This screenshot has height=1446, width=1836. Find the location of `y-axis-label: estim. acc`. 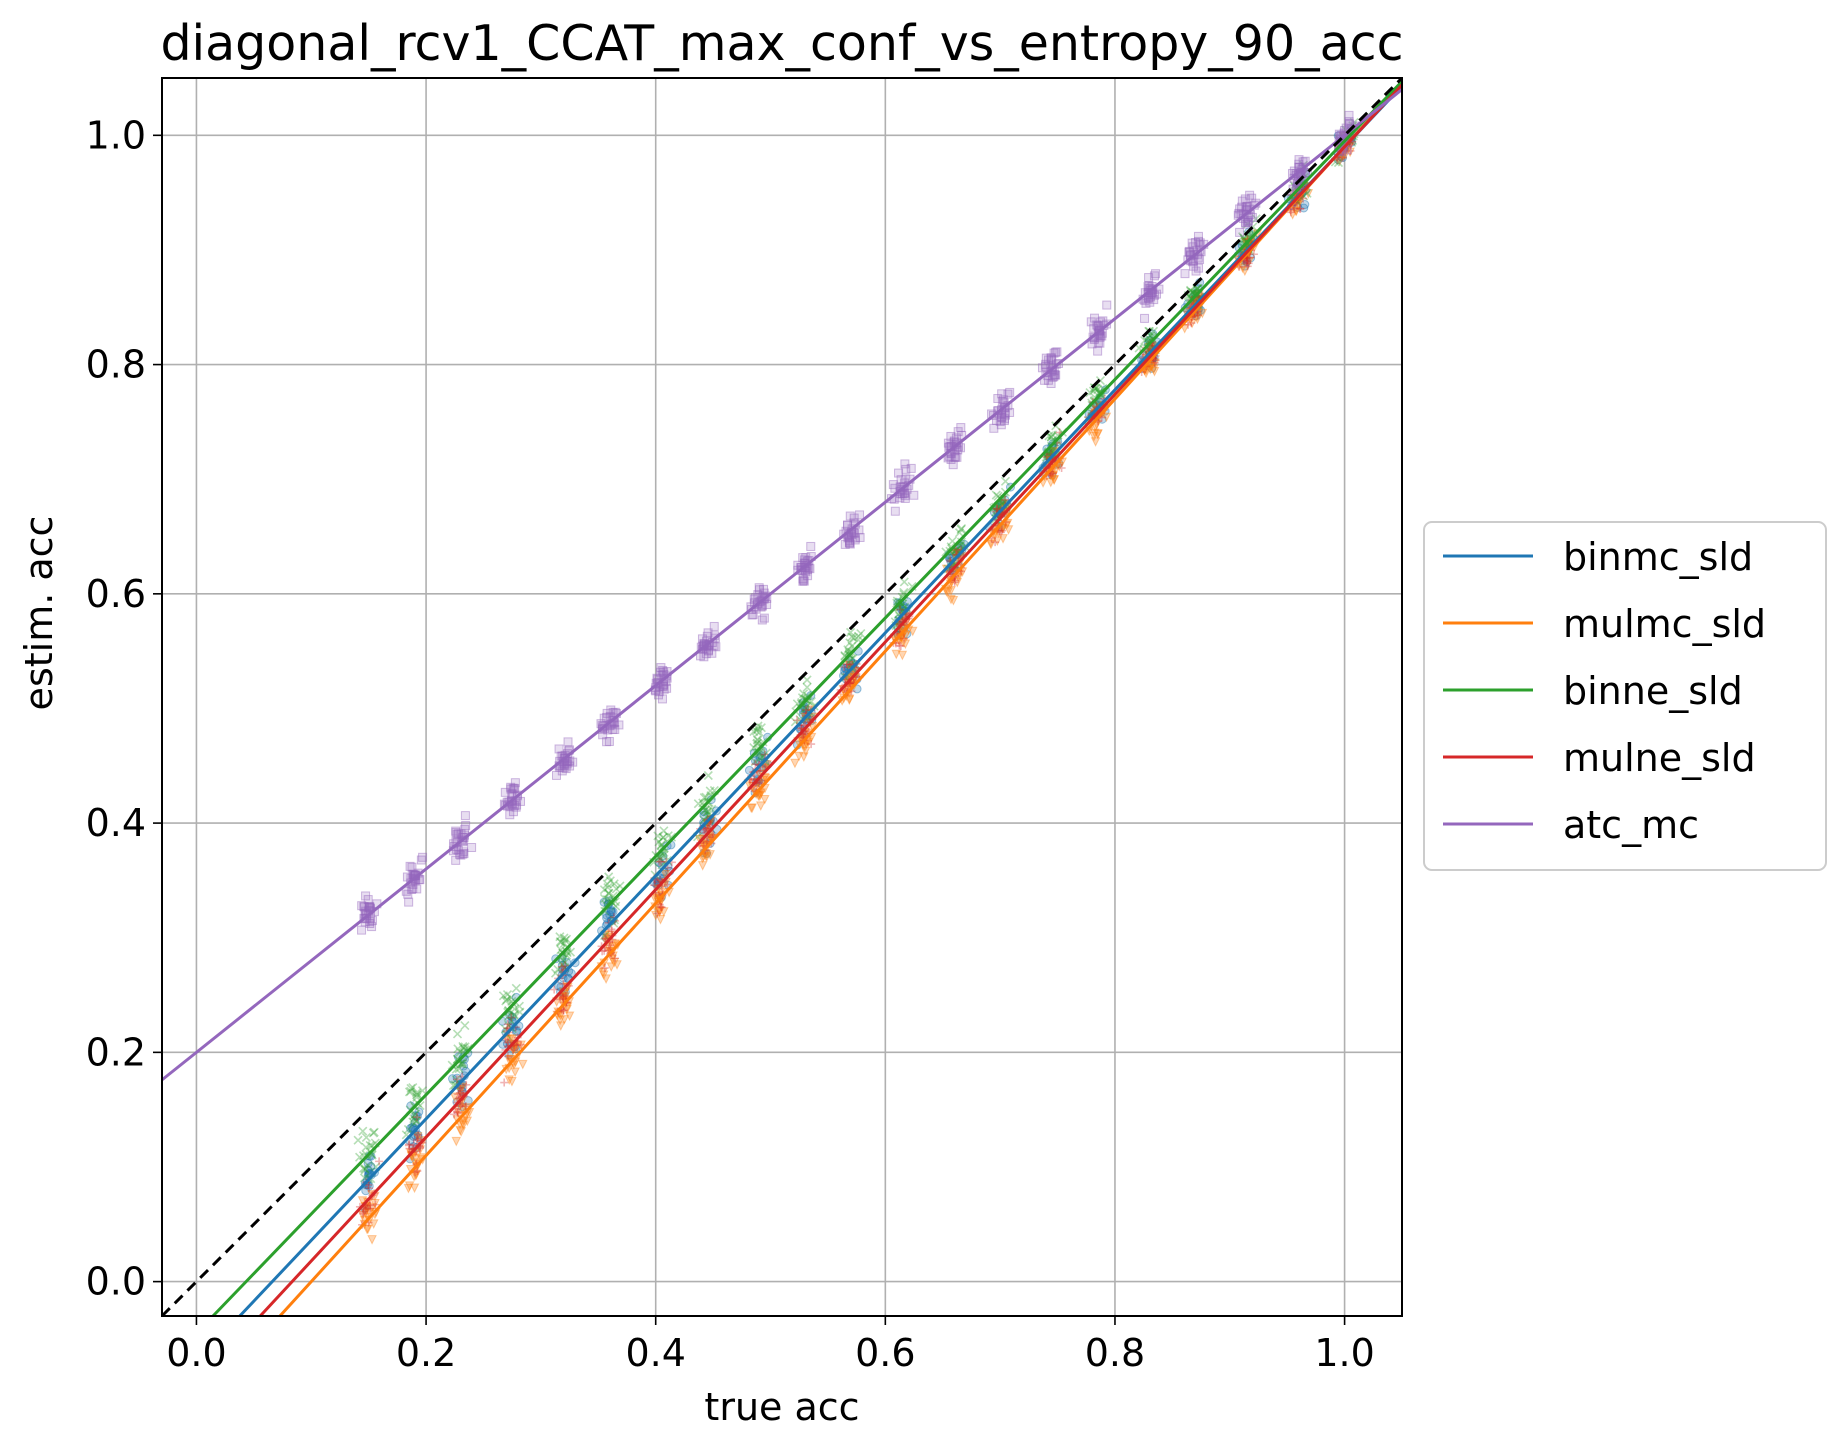

y-axis-label: estim. acc is located at coordinates (39, 613).